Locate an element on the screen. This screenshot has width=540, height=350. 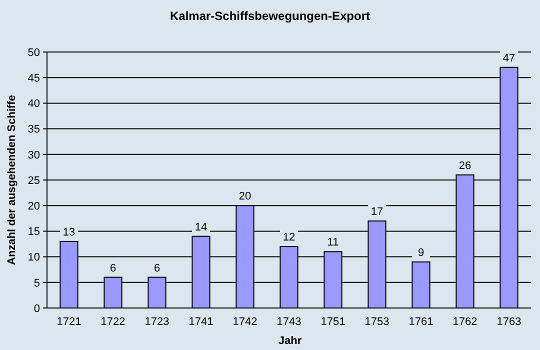
data-label: 13 is located at coordinates (69, 232).